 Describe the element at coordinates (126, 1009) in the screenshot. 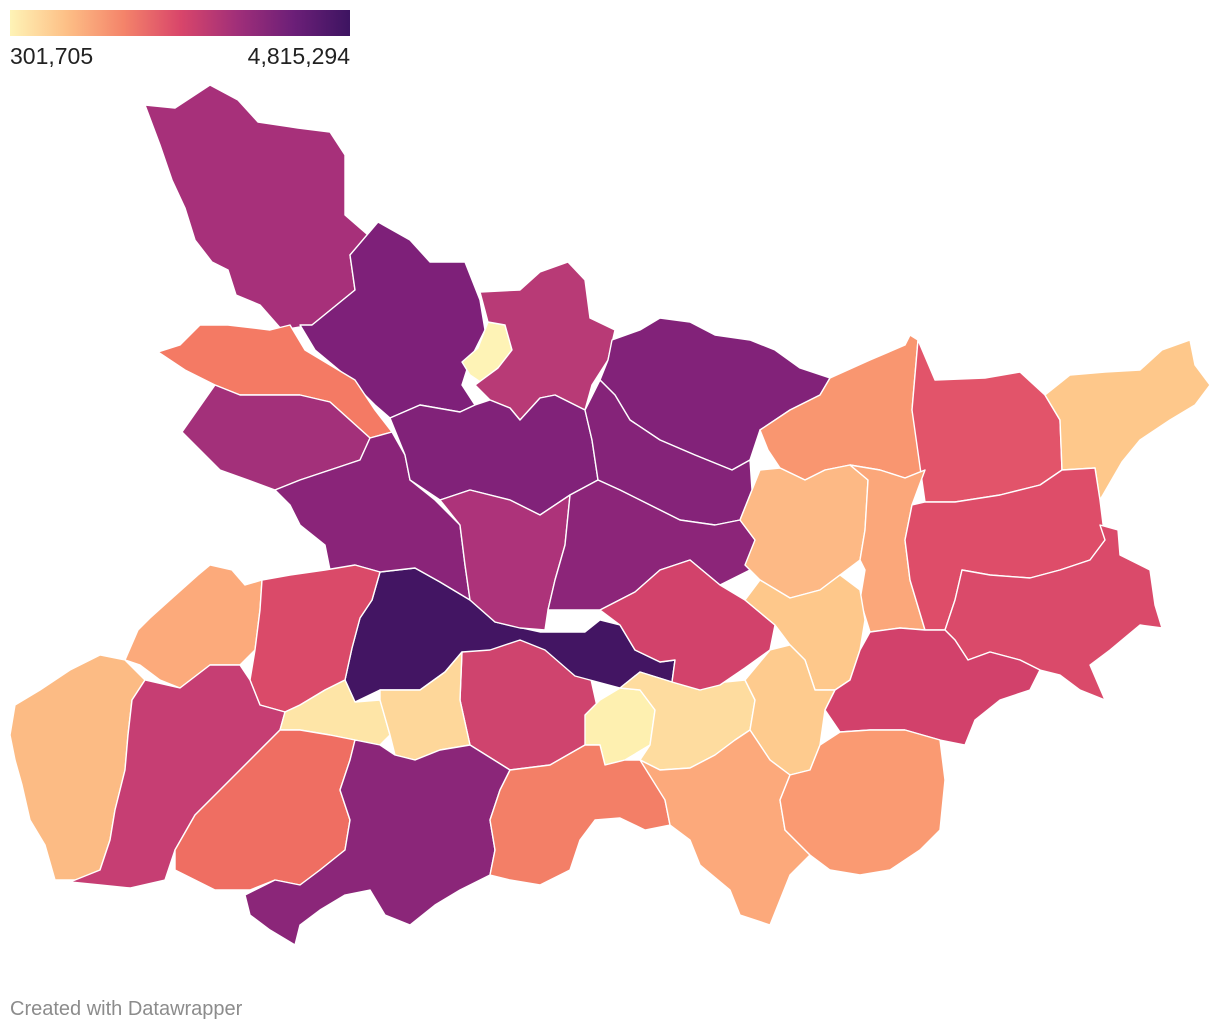

I see `footer-credit: Created with Datawrapper` at that location.